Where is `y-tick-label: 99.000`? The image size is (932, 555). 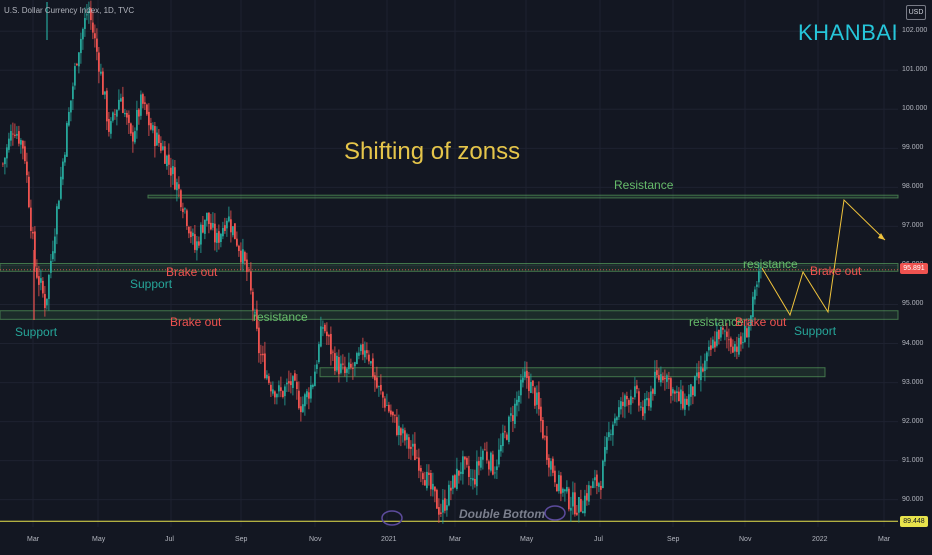 y-tick-label: 99.000 is located at coordinates (913, 148).